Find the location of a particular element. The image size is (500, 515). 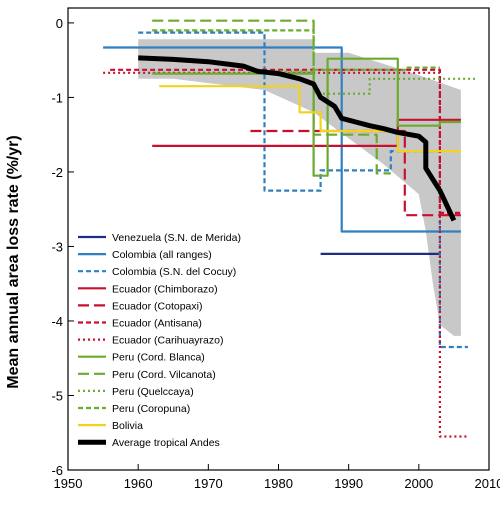

y-axis-title: Mean annual area loss rate (%/yr) is located at coordinates (13, 261).